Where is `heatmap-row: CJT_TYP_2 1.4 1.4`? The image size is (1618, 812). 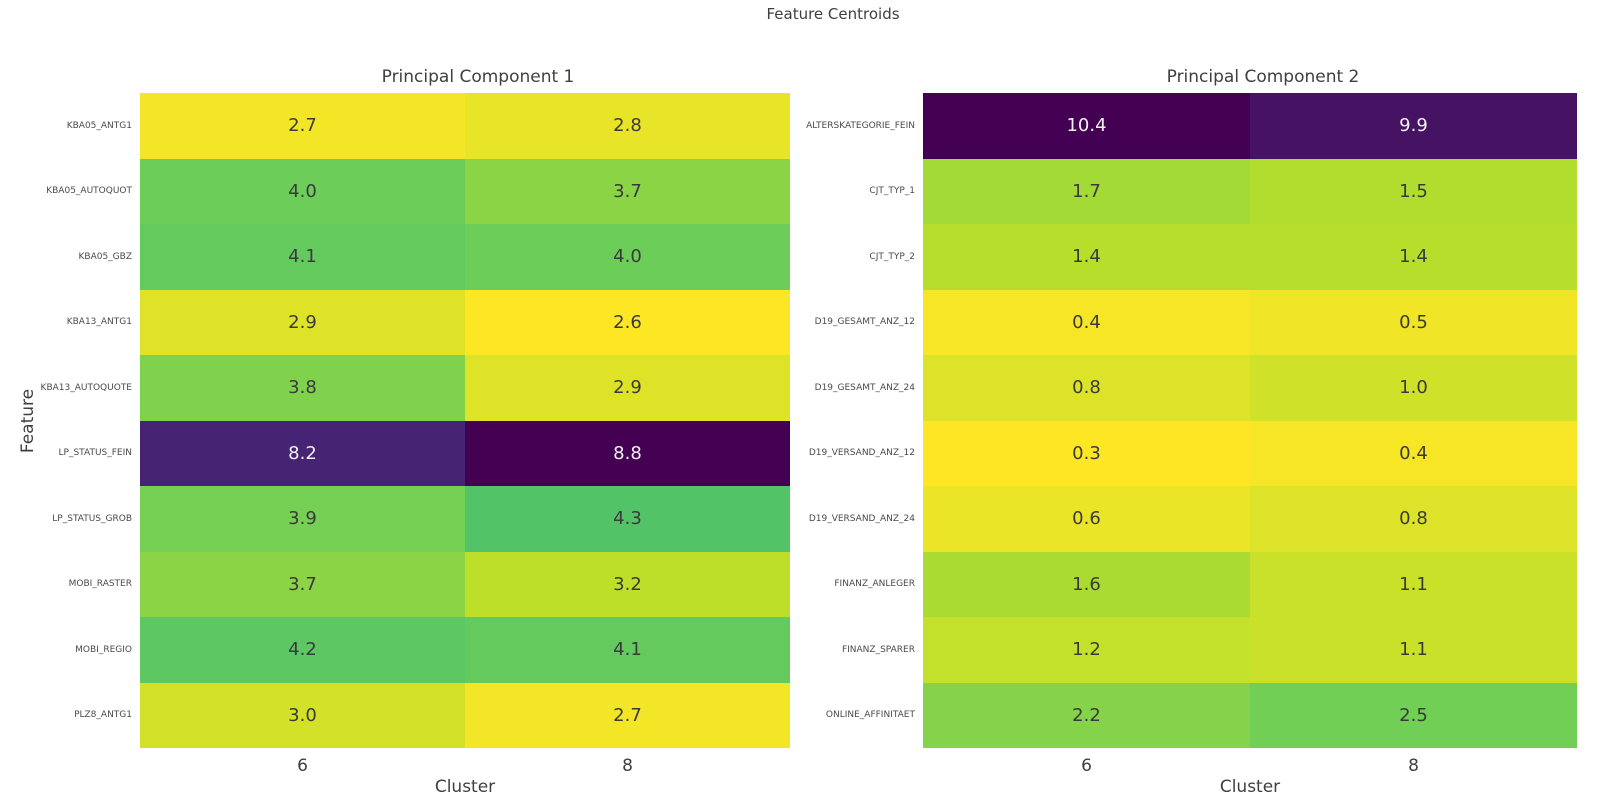
heatmap-row: CJT_TYP_2 1.4 1.4 is located at coordinates (1223, 257).